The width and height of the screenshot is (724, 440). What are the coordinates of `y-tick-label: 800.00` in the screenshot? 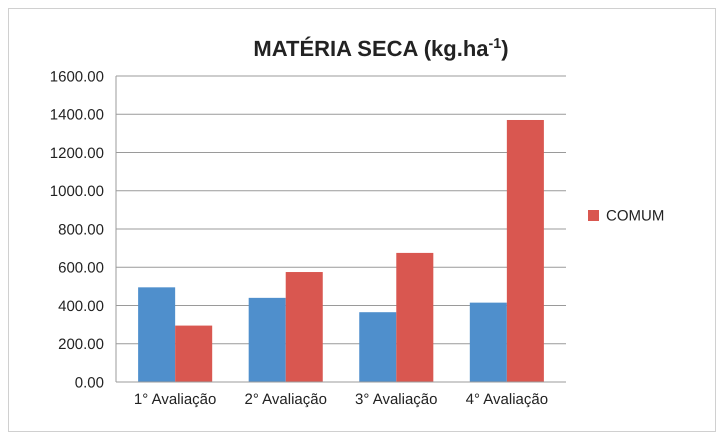 It's located at (81, 229).